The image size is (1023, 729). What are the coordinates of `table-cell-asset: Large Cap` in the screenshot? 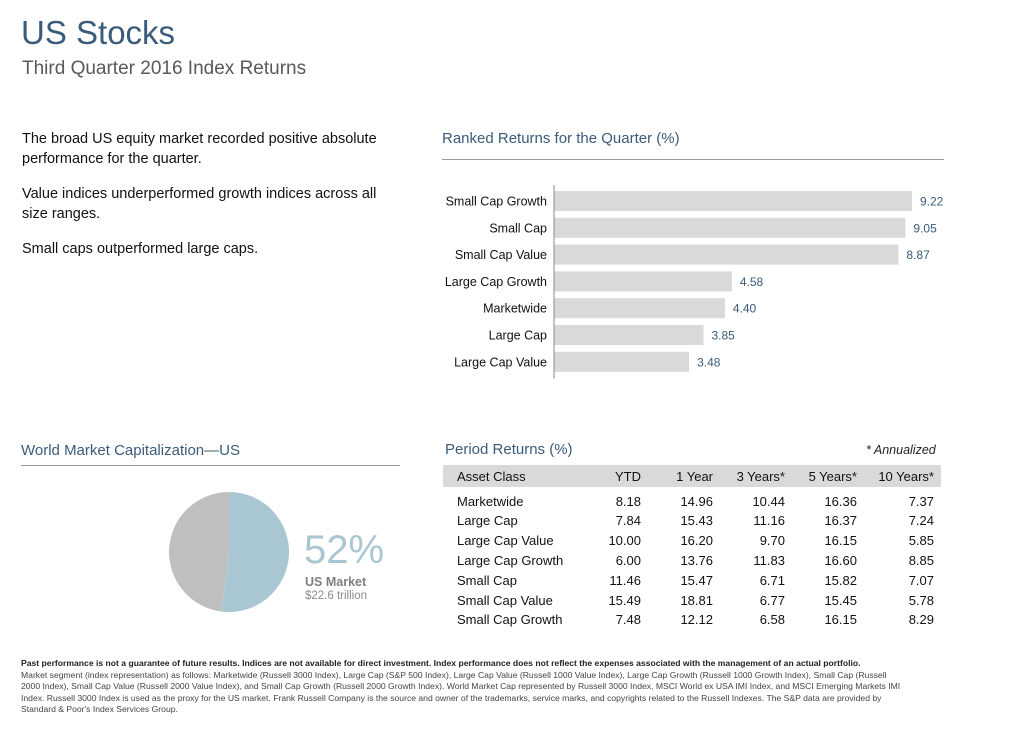 It's located at (487, 521).